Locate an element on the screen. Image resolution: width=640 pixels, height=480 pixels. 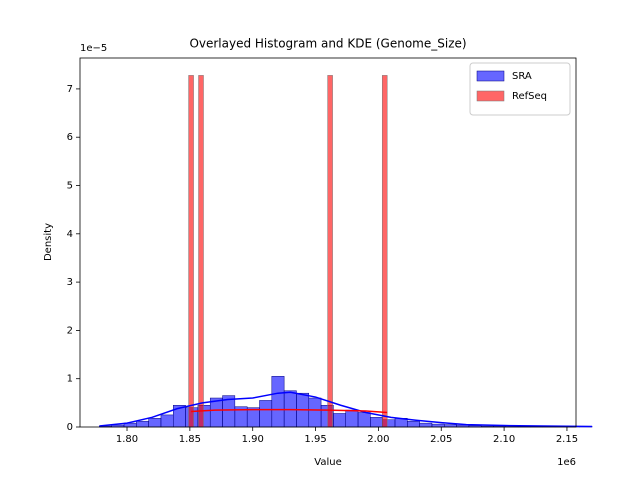
y-tick-label: 4 is located at coordinates (70, 234).